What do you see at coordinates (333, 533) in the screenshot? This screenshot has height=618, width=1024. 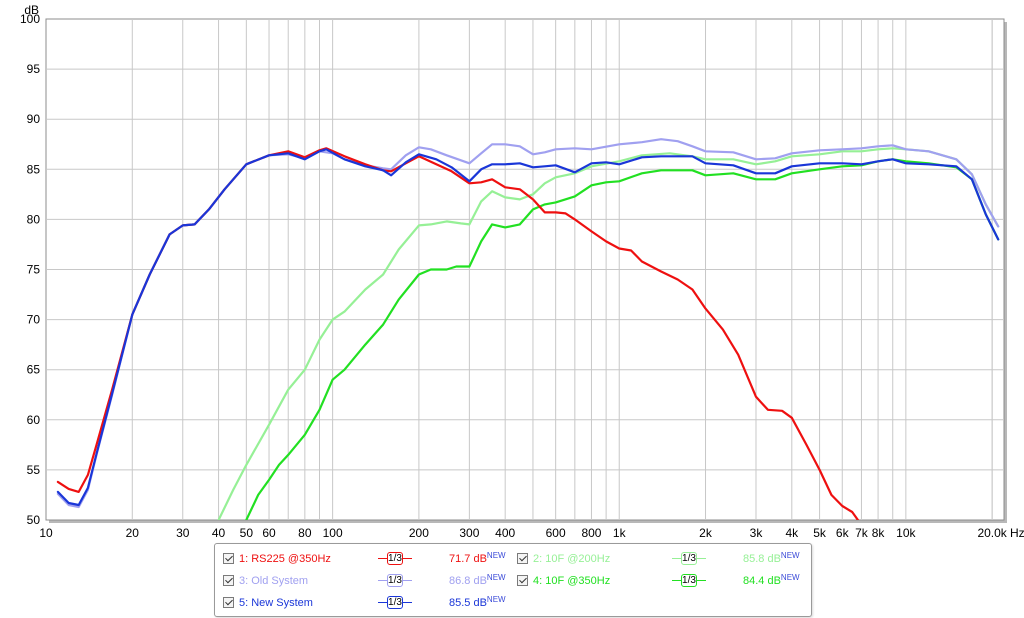 I see `x-tick-label: 100` at bounding box center [333, 533].